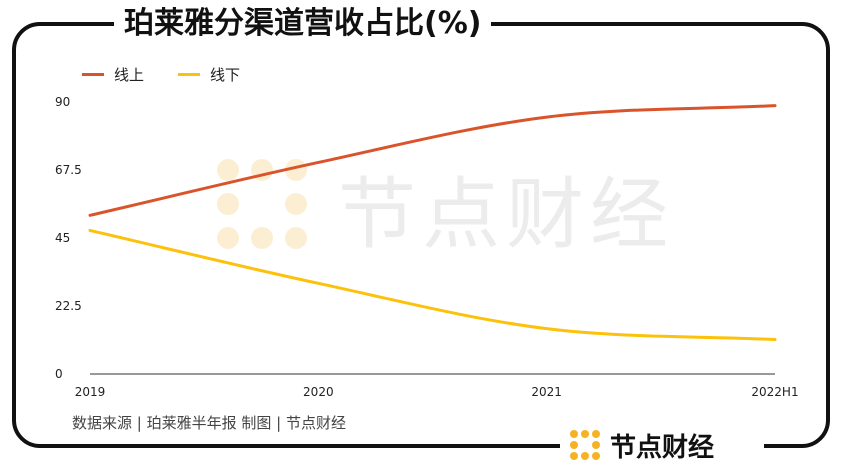 This screenshot has width=842, height=470. I want to click on y-tick-label: 90, so click(62, 102).